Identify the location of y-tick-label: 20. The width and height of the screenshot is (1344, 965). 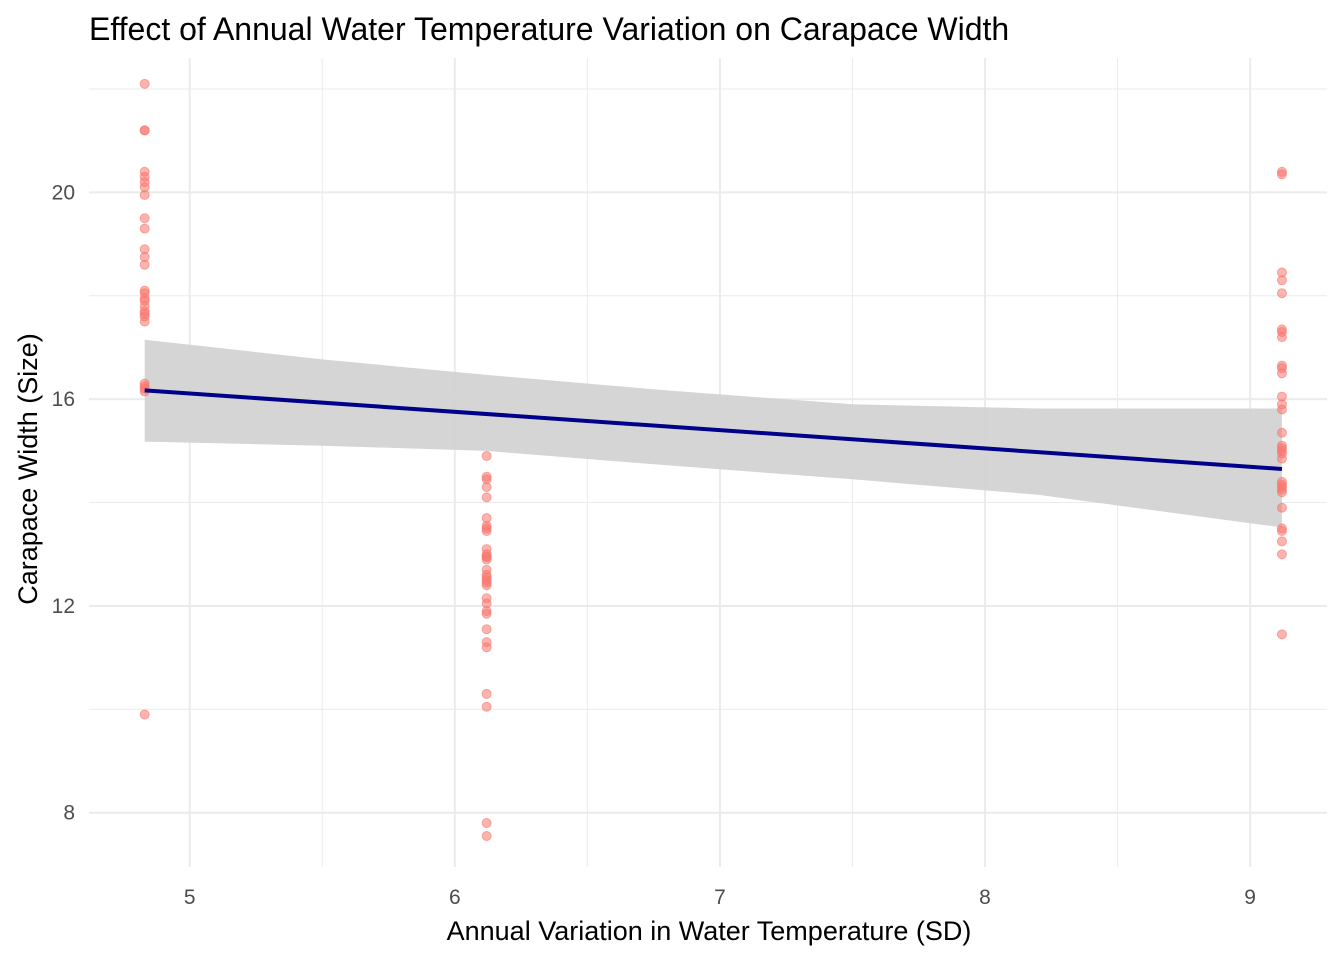
(63, 192).